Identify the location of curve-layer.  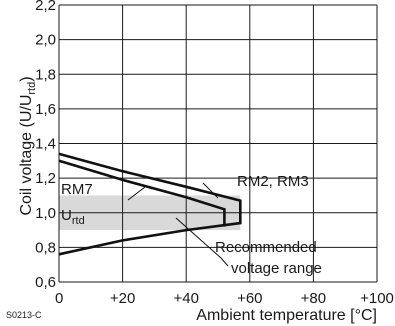
(150, 204).